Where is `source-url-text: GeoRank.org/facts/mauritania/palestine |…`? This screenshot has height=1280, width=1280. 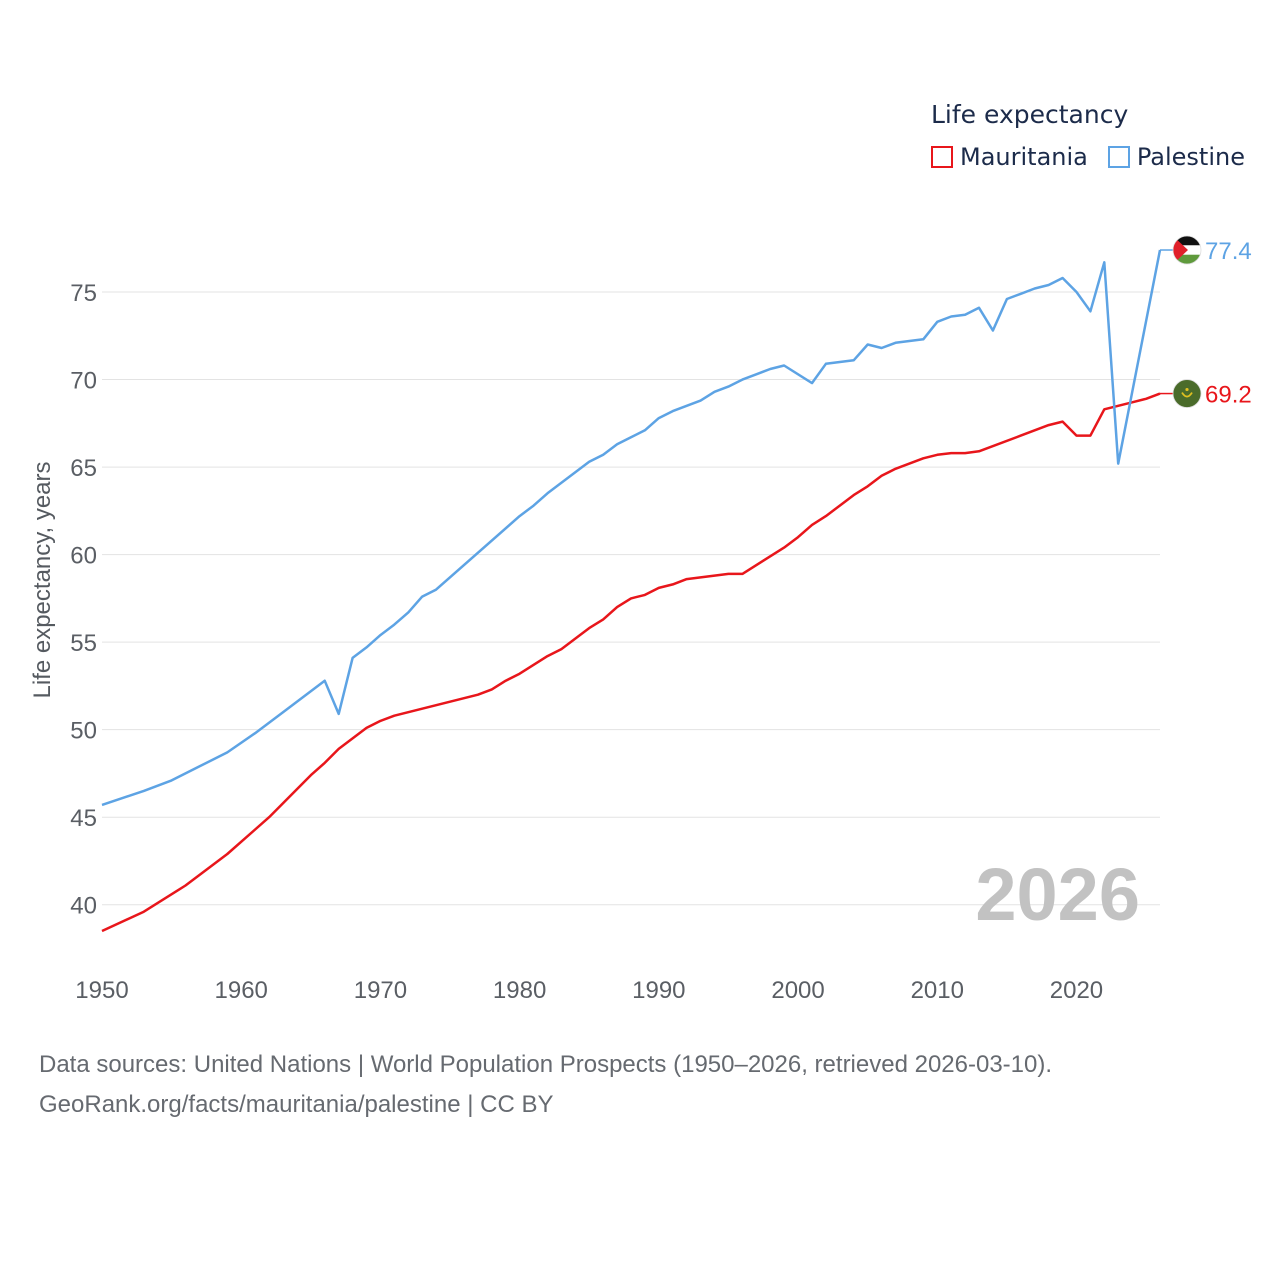 source-url-text: GeoRank.org/facts/mauritania/palestine |… is located at coordinates (296, 1104).